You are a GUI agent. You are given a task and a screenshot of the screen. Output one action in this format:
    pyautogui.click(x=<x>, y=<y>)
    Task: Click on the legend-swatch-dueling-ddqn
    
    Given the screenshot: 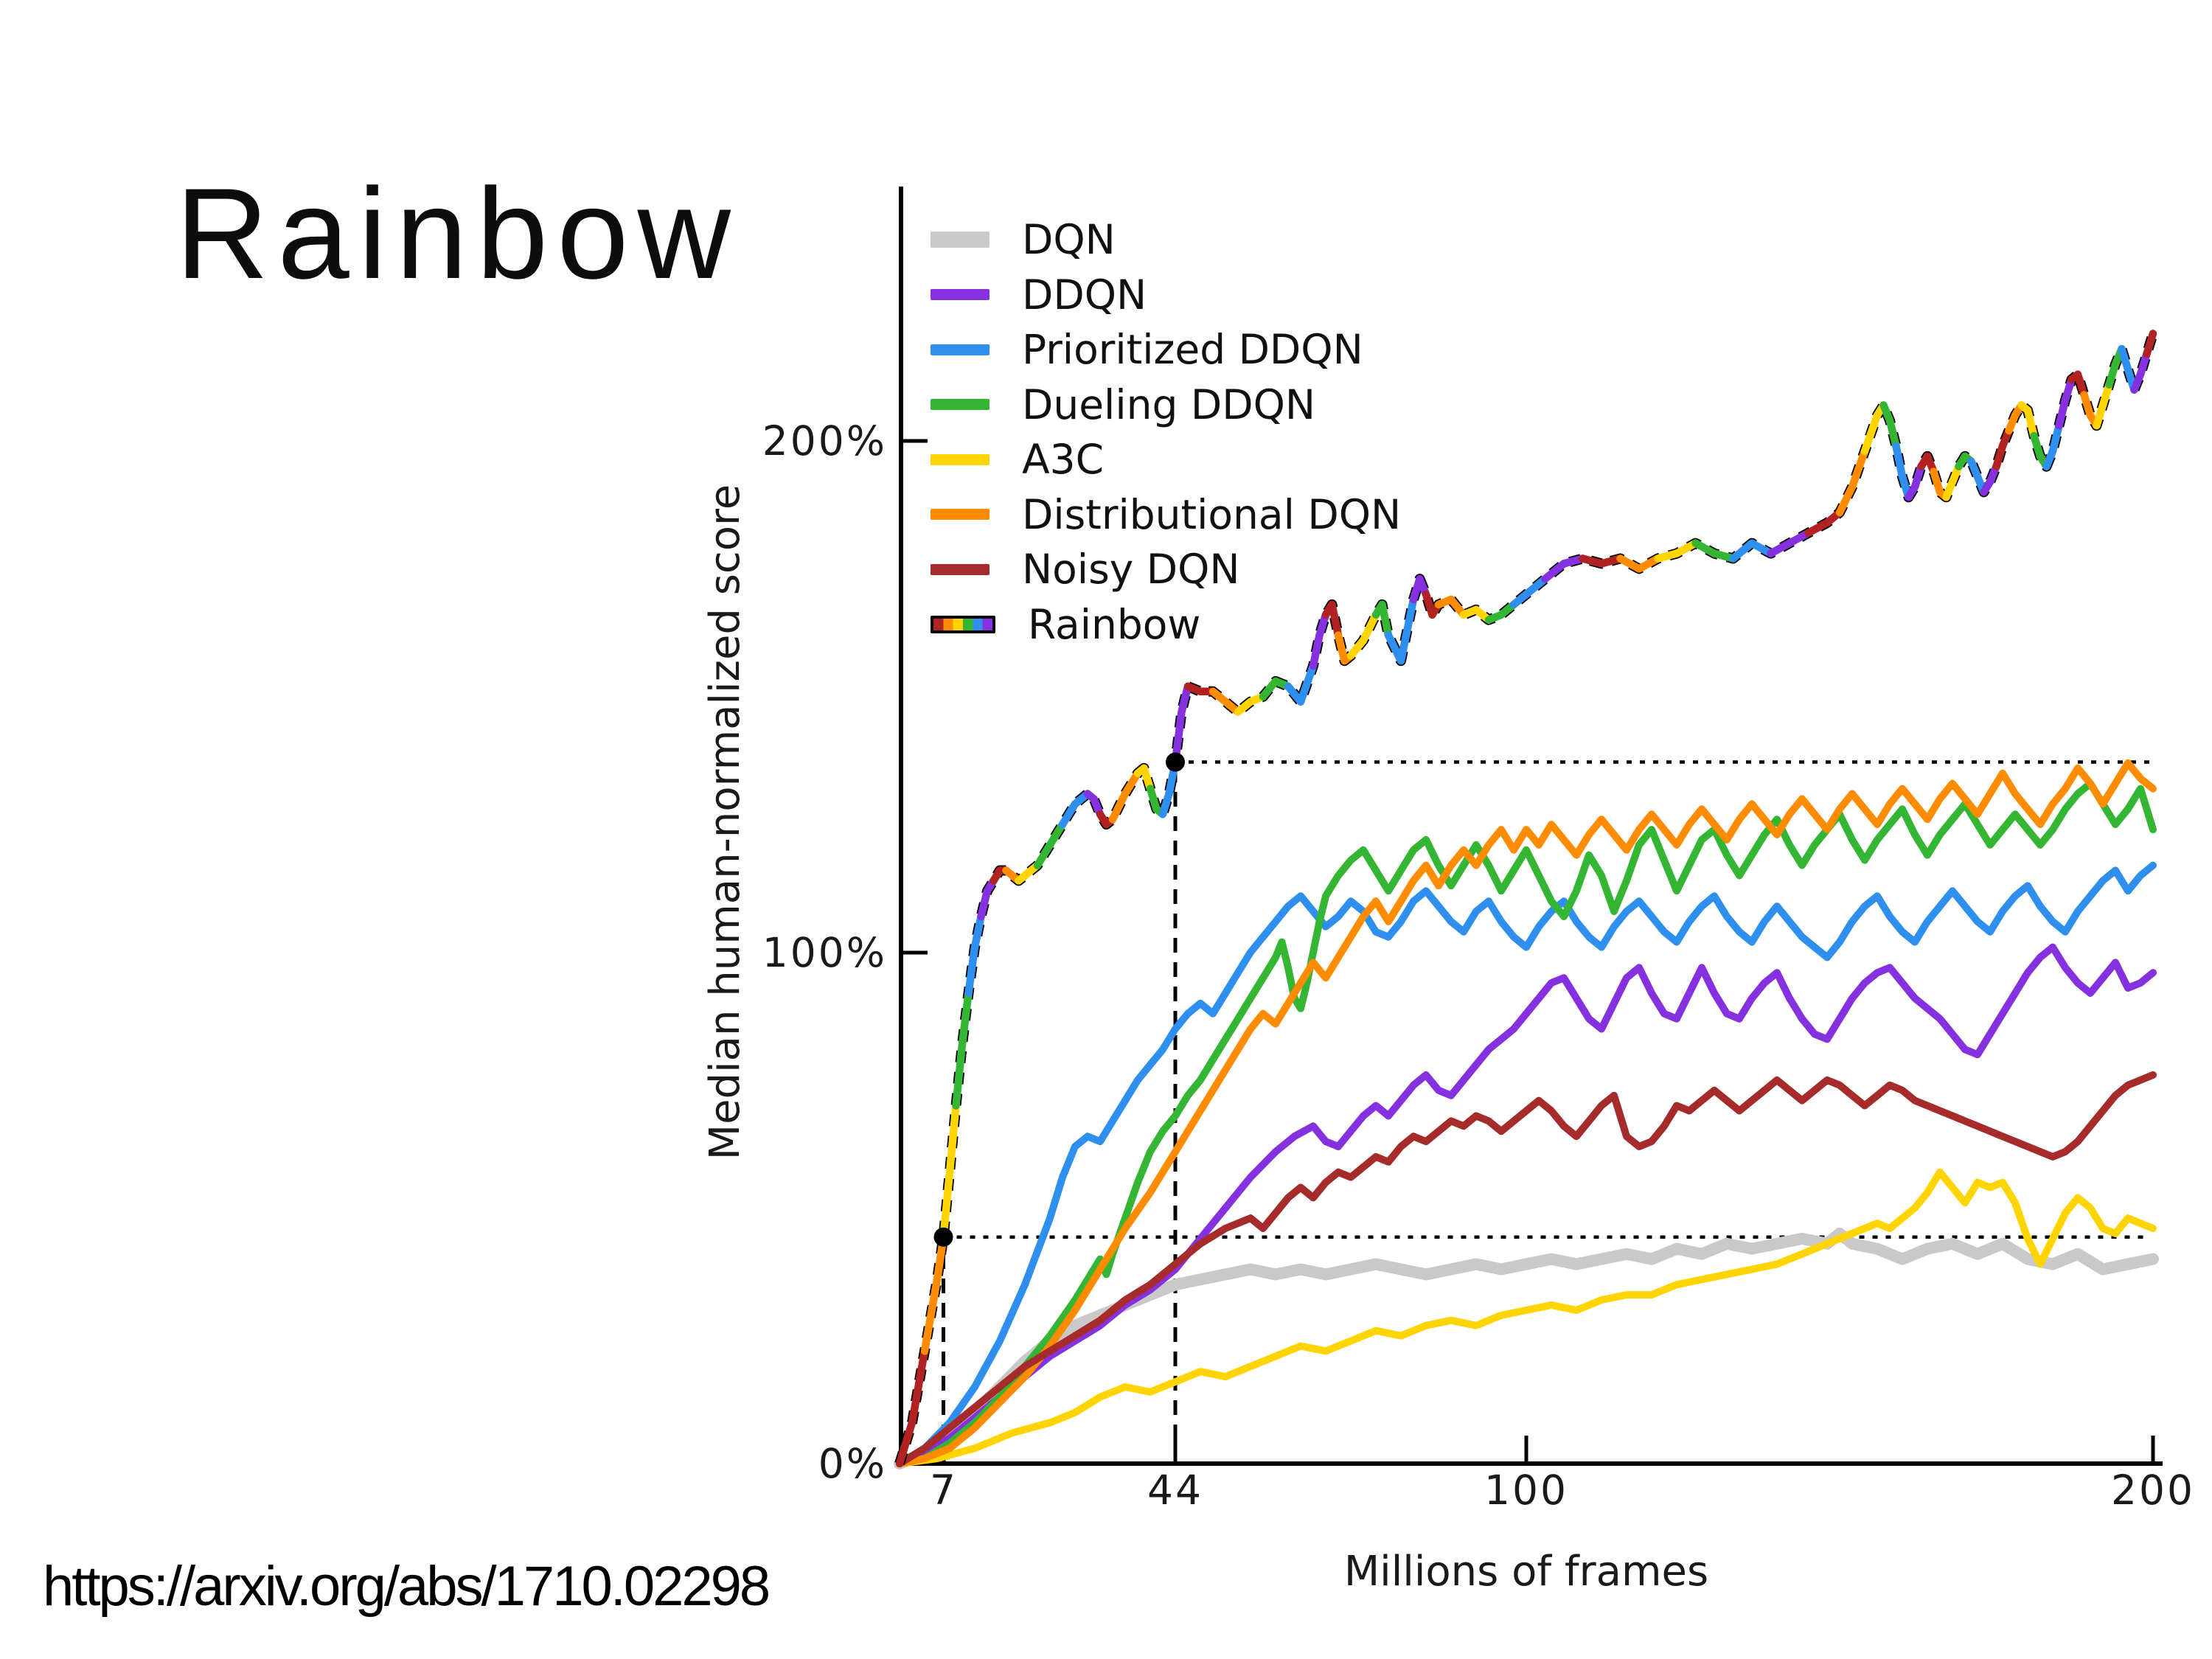 What is the action you would take?
    pyautogui.click(x=960, y=405)
    